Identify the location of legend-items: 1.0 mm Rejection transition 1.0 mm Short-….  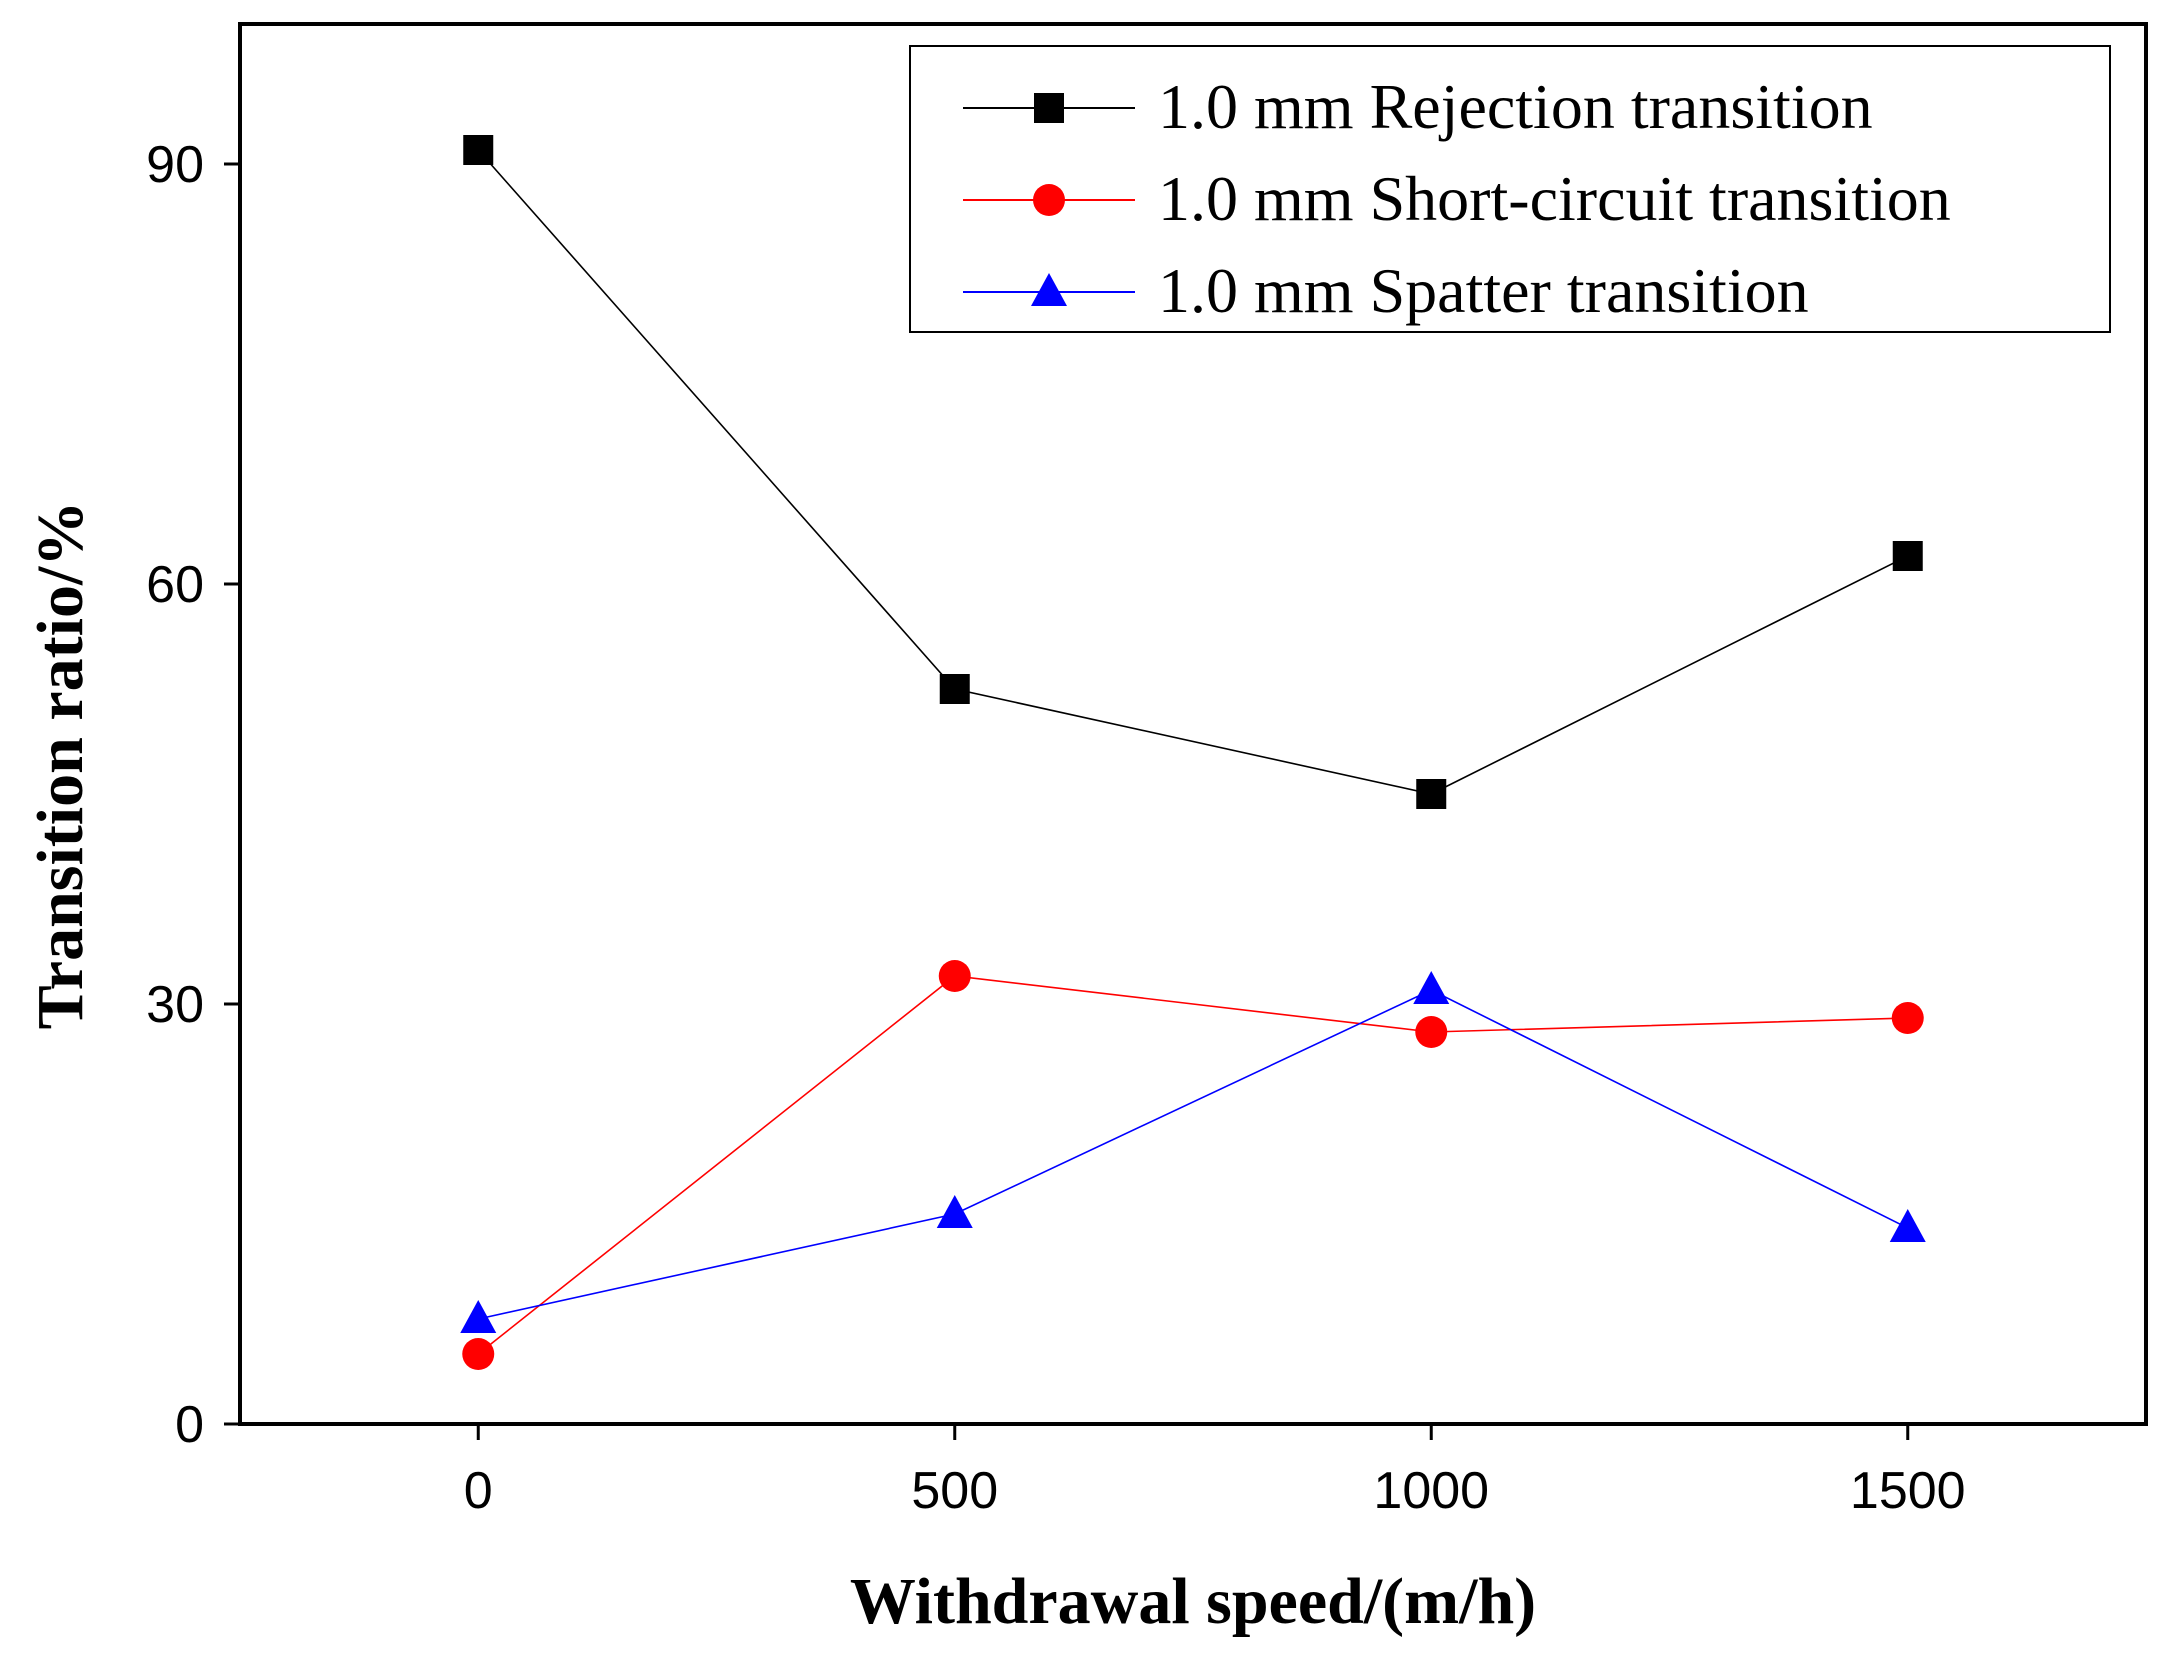
(1457, 198).